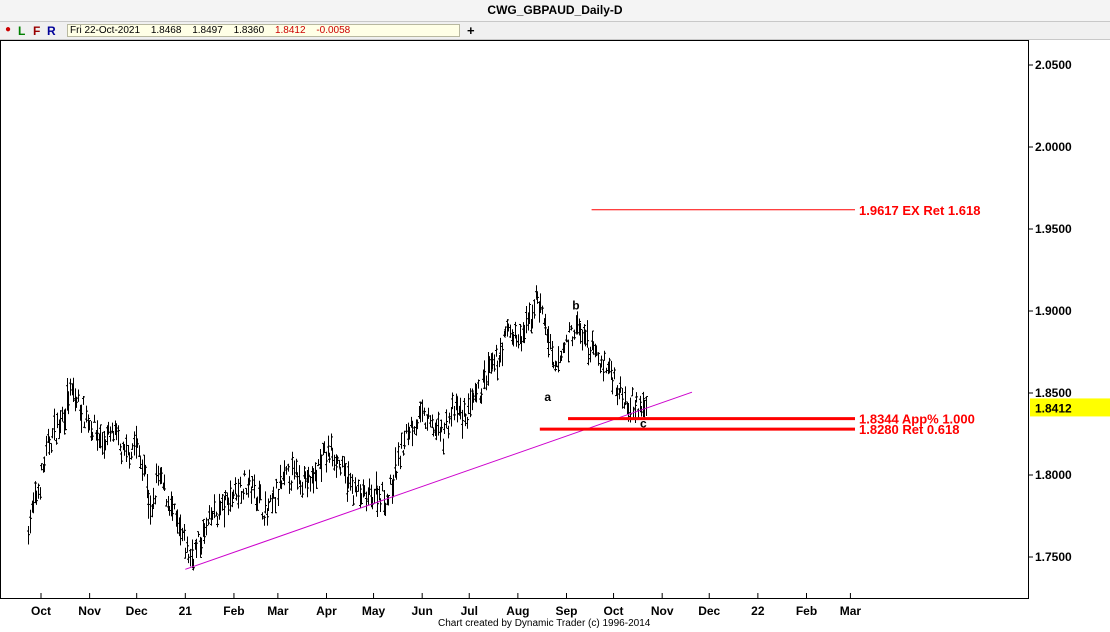  I want to click on toolbar-button-r: R, so click(51, 31).